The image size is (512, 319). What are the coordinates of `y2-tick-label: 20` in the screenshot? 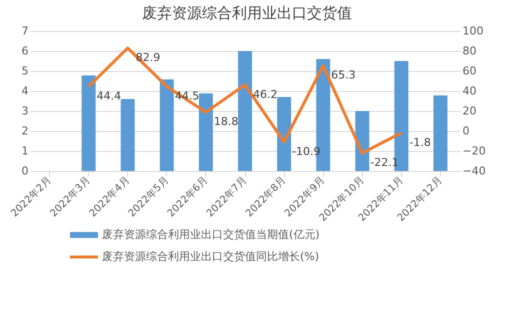 It's located at (469, 111).